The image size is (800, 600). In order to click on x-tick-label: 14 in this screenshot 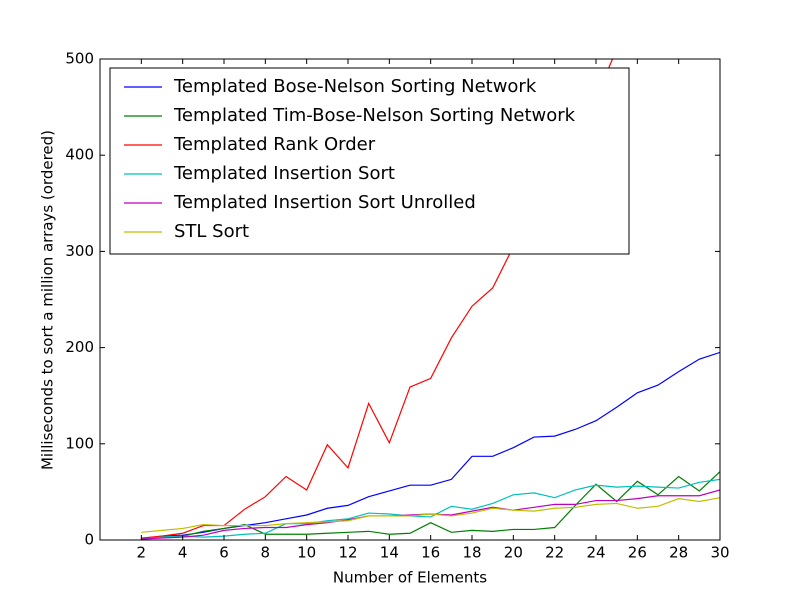, I will do `click(389, 553)`.